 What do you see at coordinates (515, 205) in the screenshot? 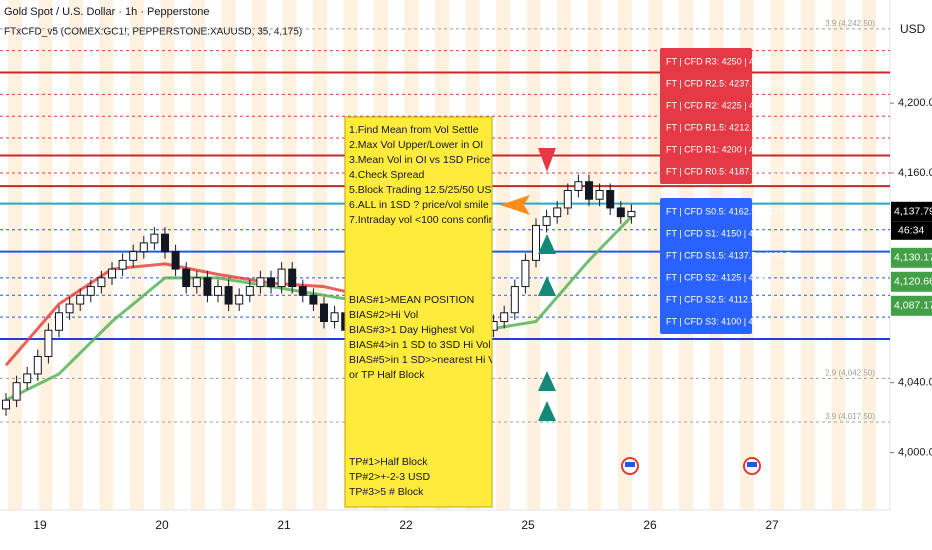
I see `arrow-marker` at bounding box center [515, 205].